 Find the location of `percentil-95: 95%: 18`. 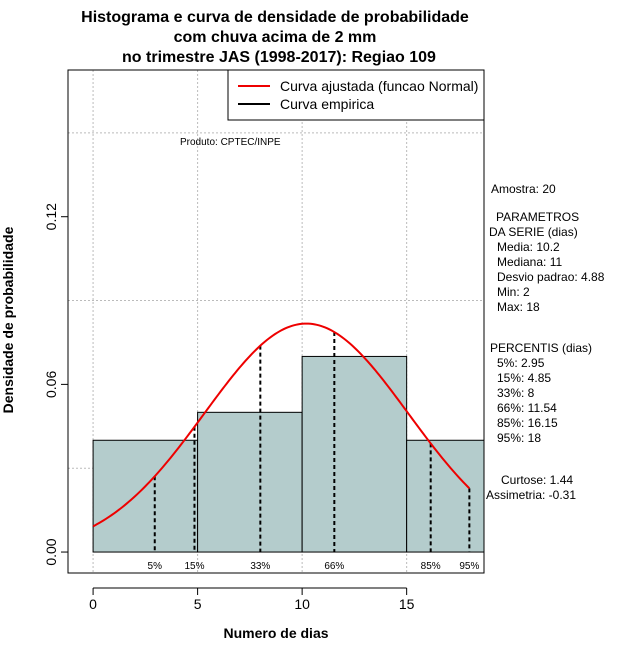

percentil-95: 95%: 18 is located at coordinates (519, 438).